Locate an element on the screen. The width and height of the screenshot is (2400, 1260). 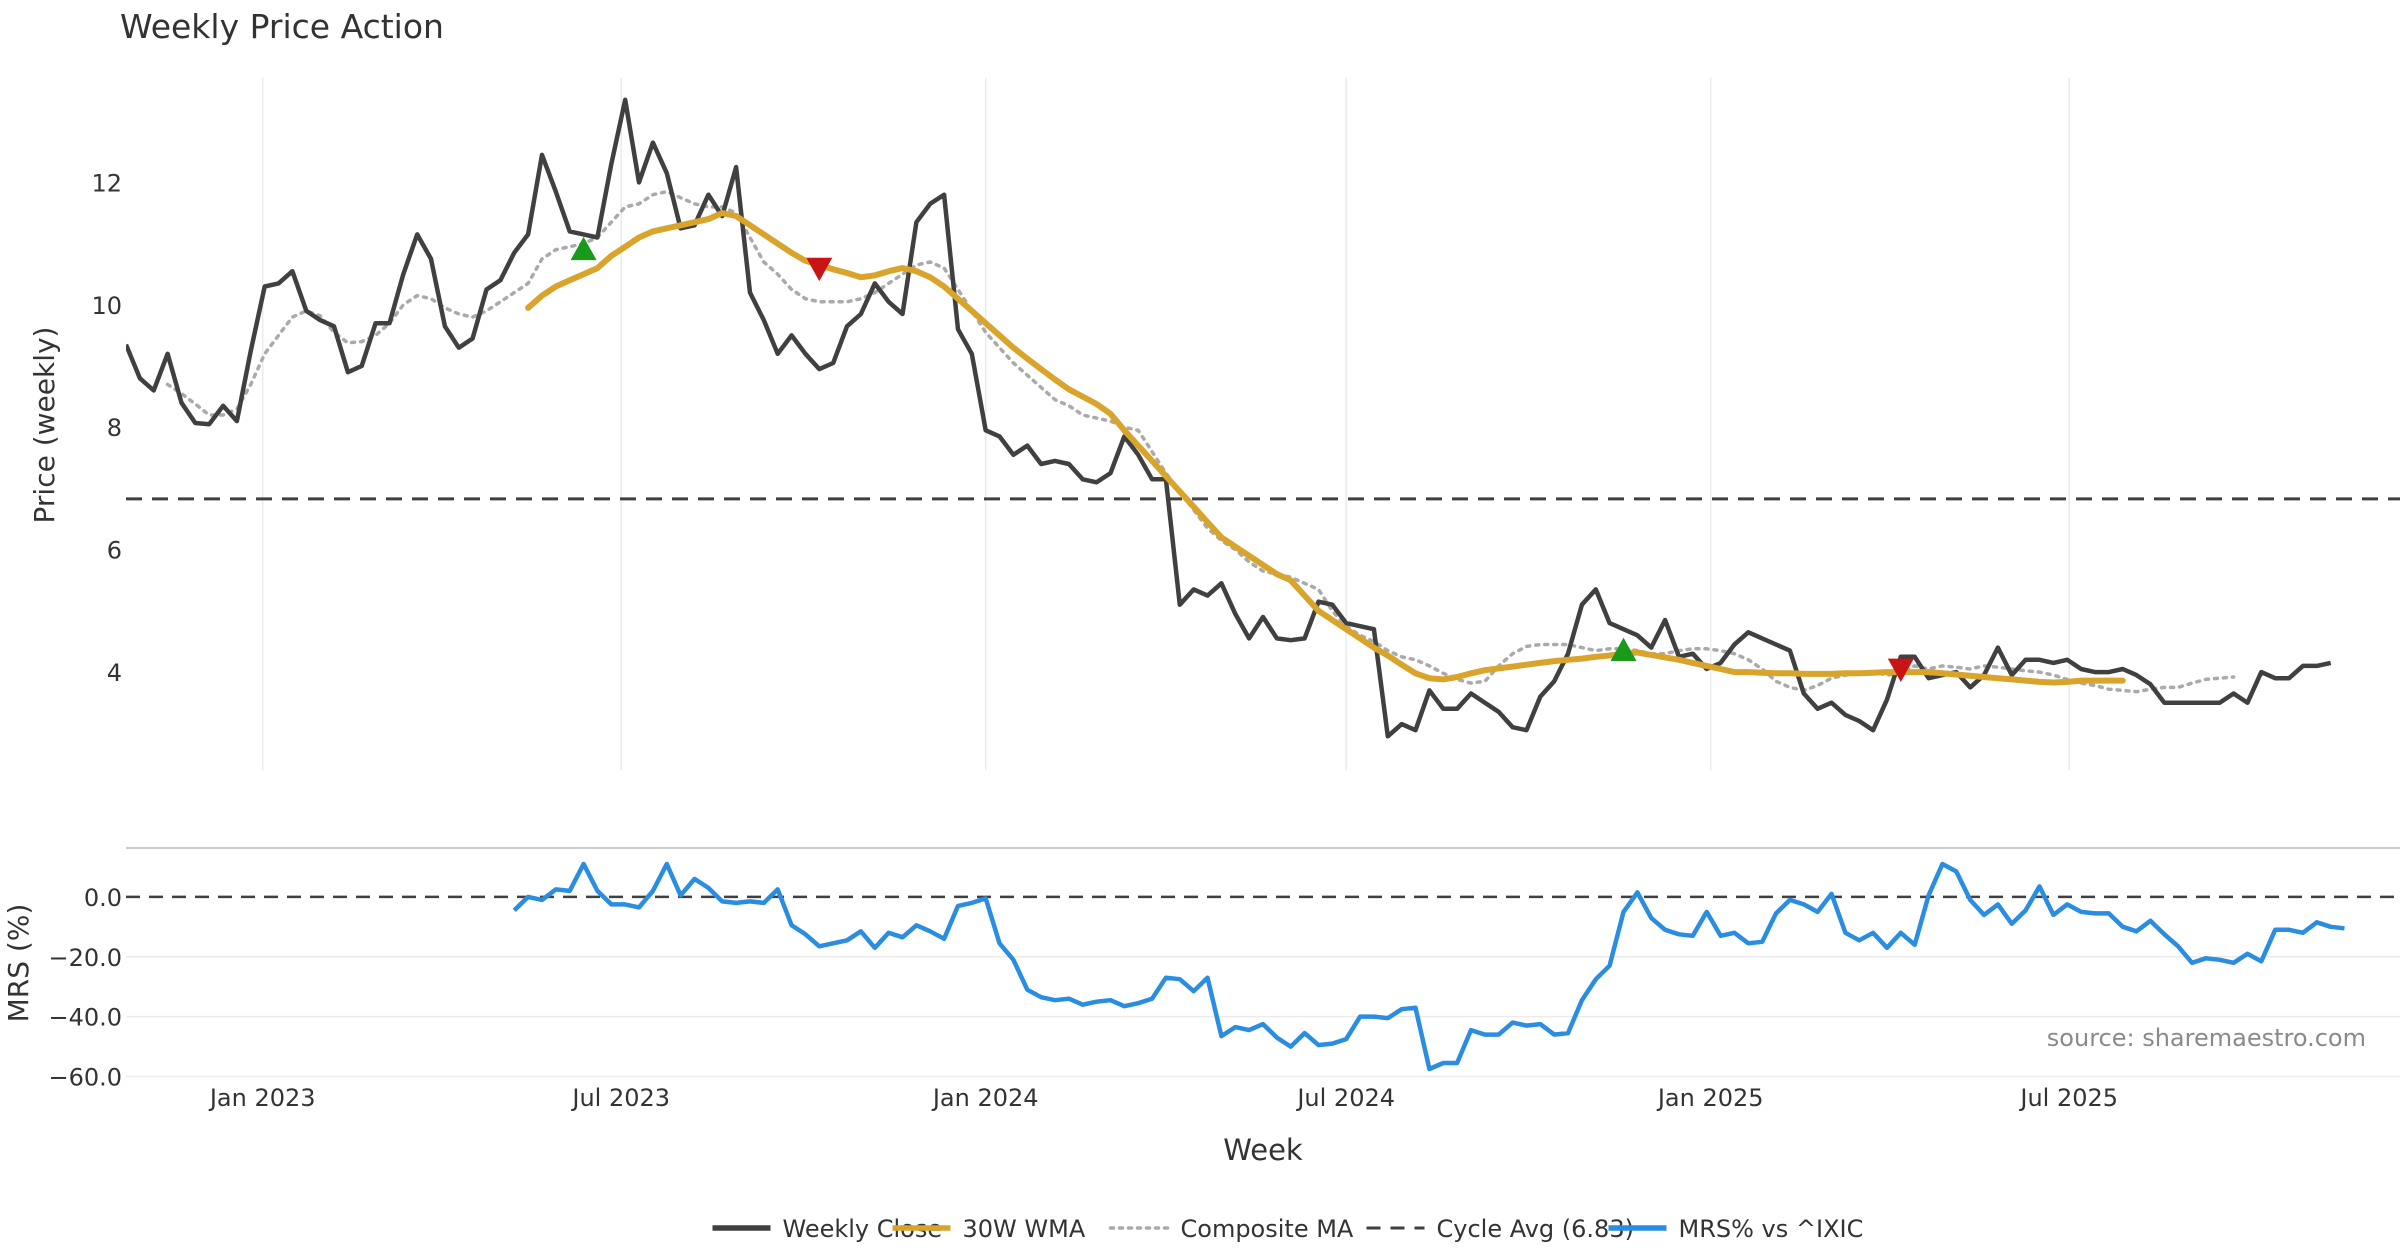
legend-item: MRS% vs ^IXIC is located at coordinates (1736, 1229).